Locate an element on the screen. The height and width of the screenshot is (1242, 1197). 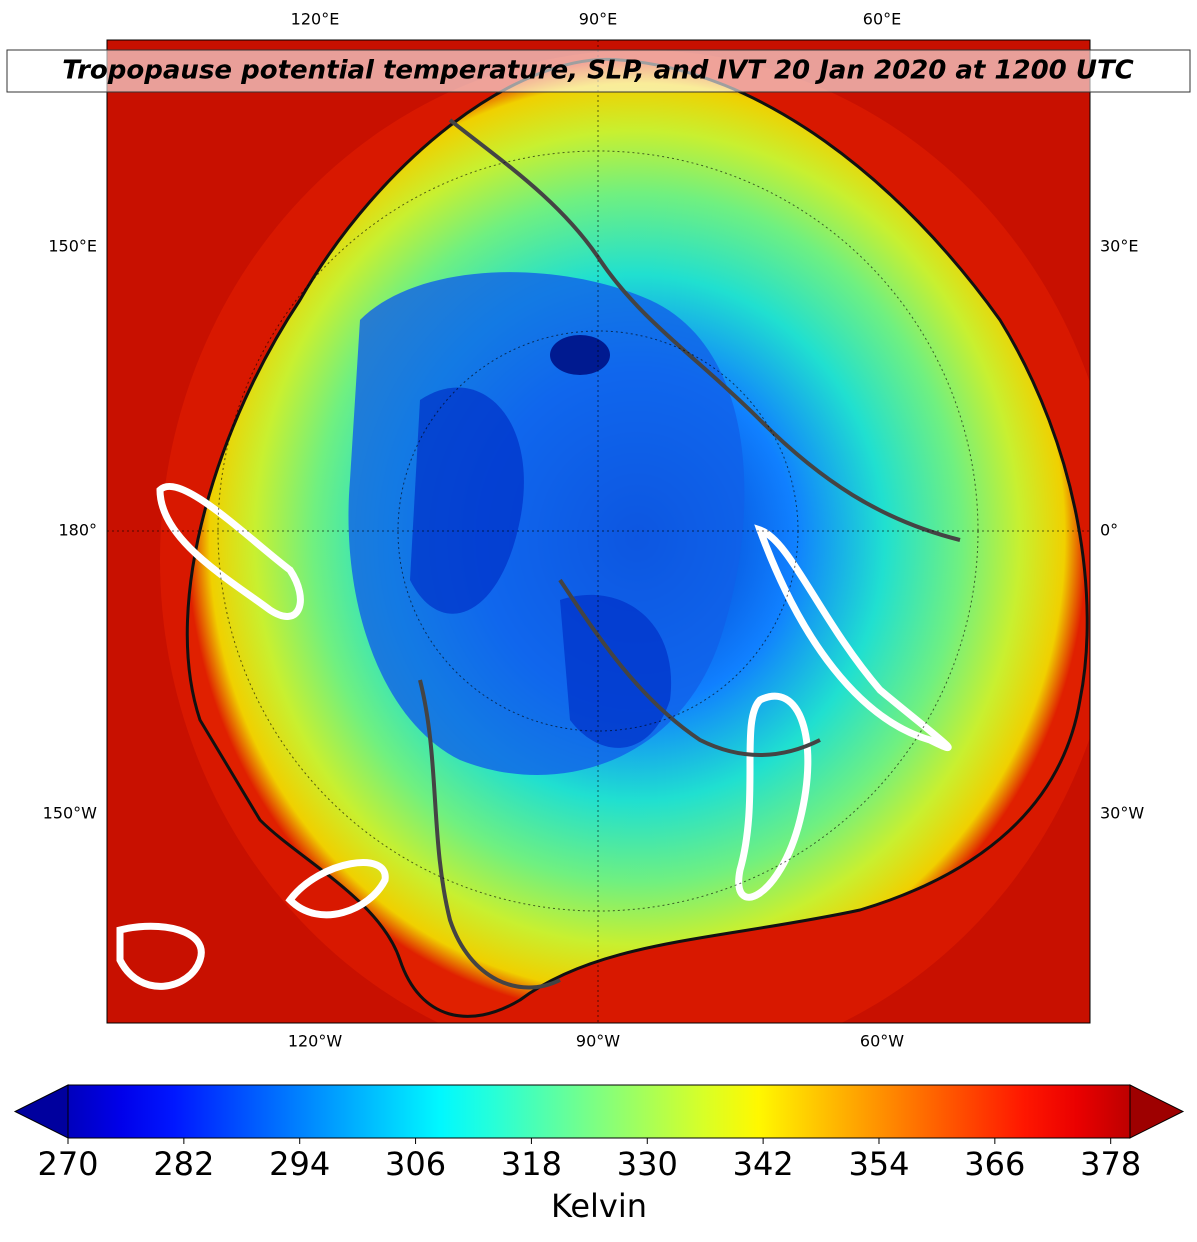
lon-label: 150°W is located at coordinates (70, 813).